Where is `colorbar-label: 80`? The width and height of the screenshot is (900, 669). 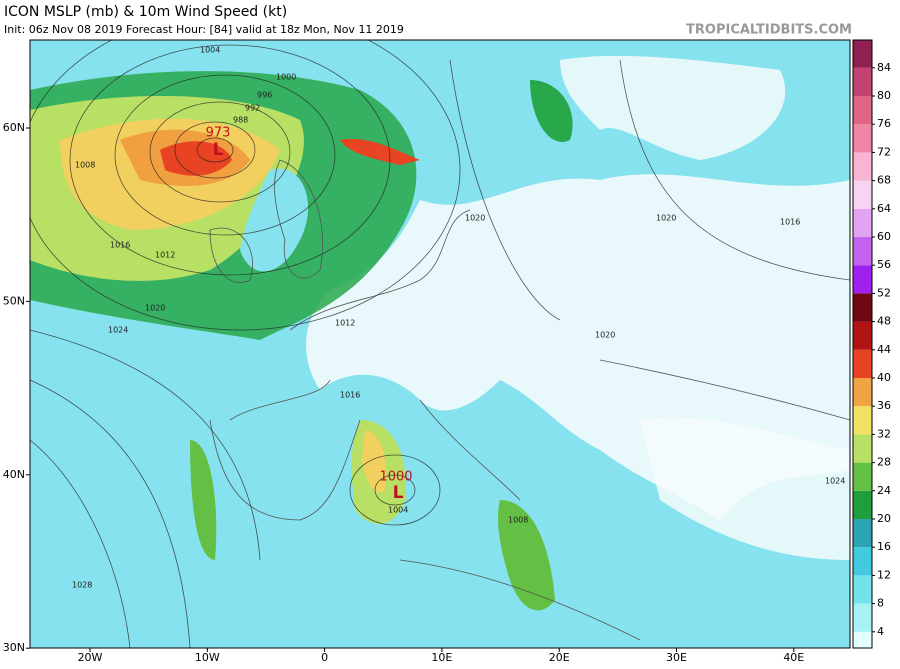 colorbar-label: 80 is located at coordinates (884, 95).